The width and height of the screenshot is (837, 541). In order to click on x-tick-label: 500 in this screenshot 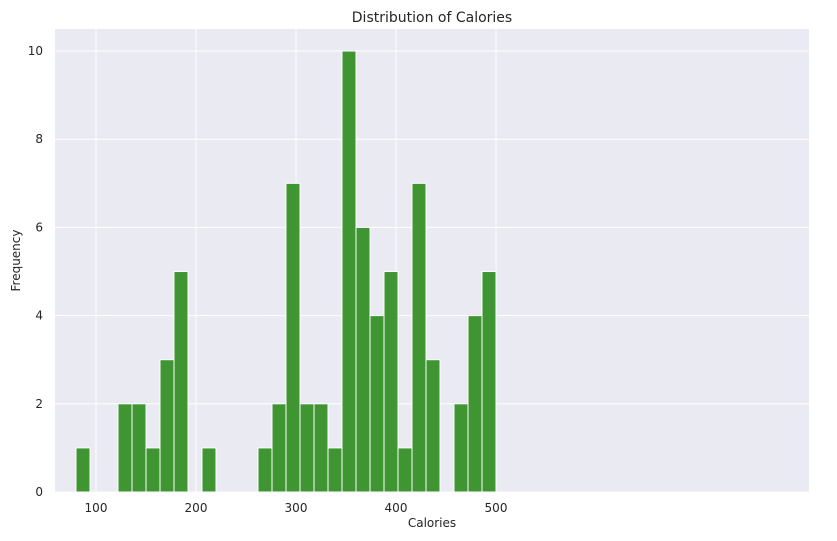, I will do `click(496, 508)`.